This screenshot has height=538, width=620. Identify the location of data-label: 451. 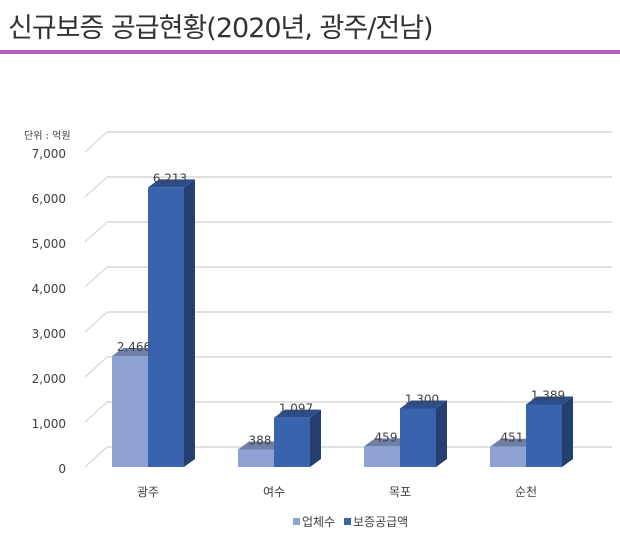
(512, 438).